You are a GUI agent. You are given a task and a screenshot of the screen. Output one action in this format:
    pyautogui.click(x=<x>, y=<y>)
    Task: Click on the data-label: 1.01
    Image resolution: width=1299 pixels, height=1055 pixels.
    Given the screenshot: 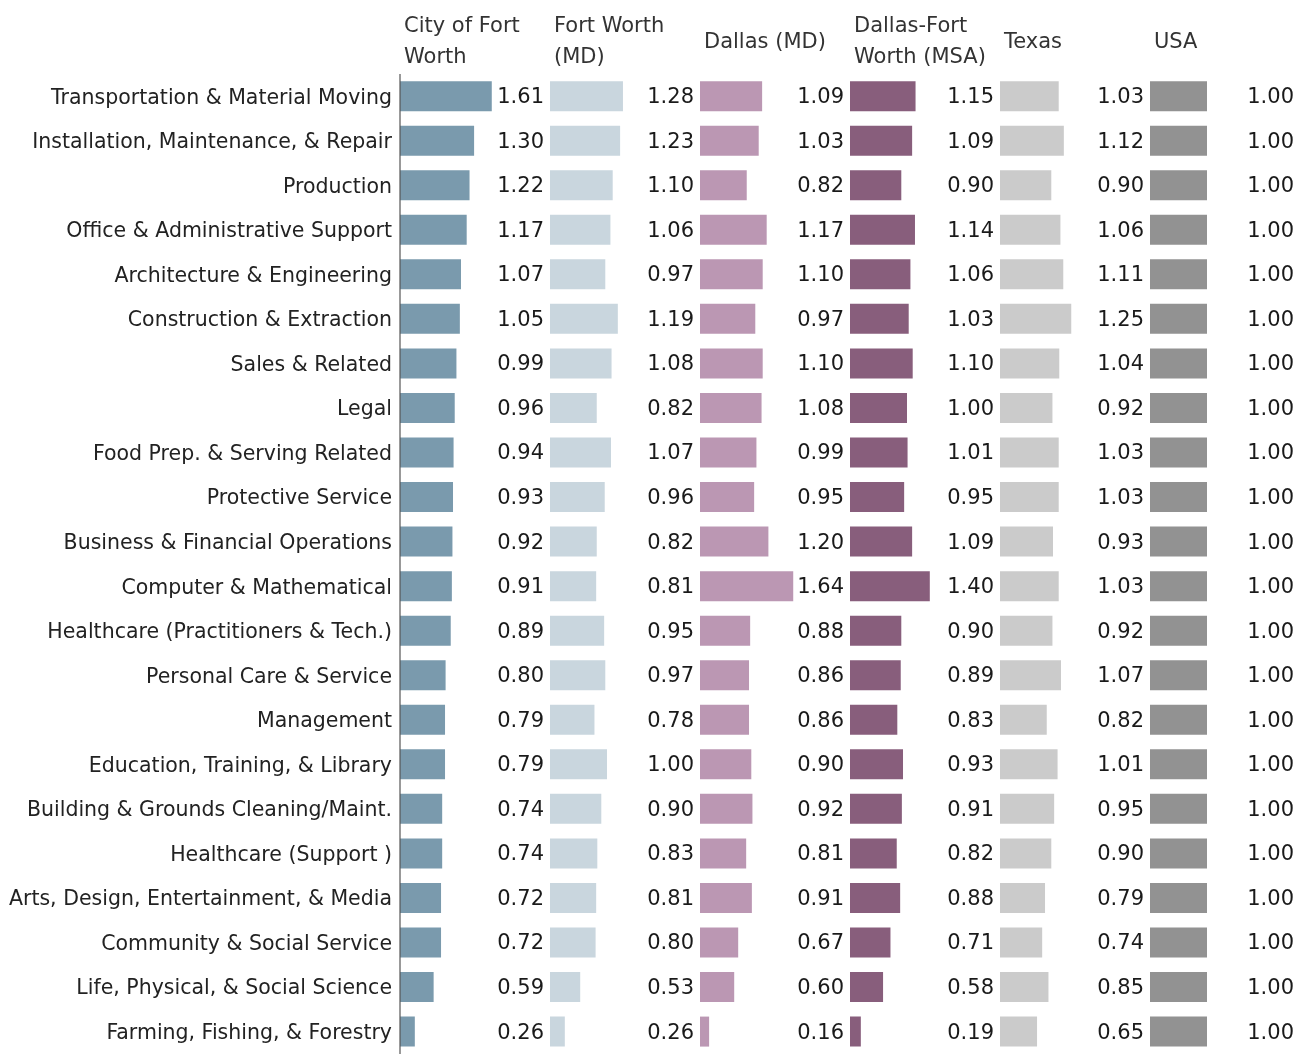 What is the action you would take?
    pyautogui.click(x=970, y=452)
    